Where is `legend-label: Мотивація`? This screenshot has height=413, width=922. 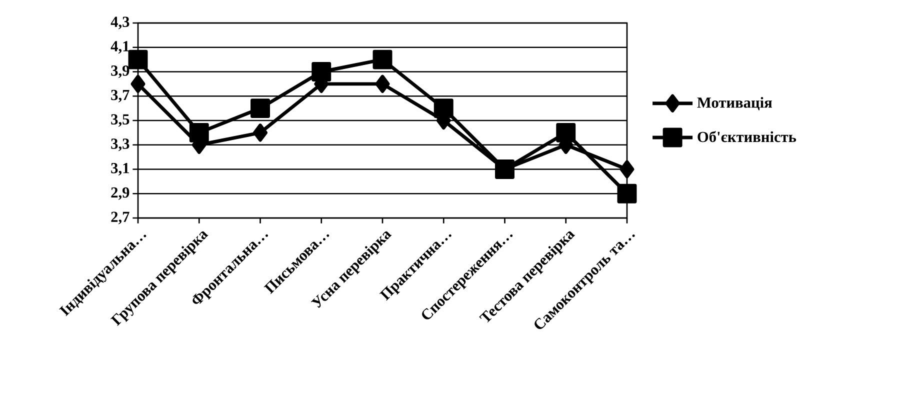
legend-label: Мотивація is located at coordinates (734, 103).